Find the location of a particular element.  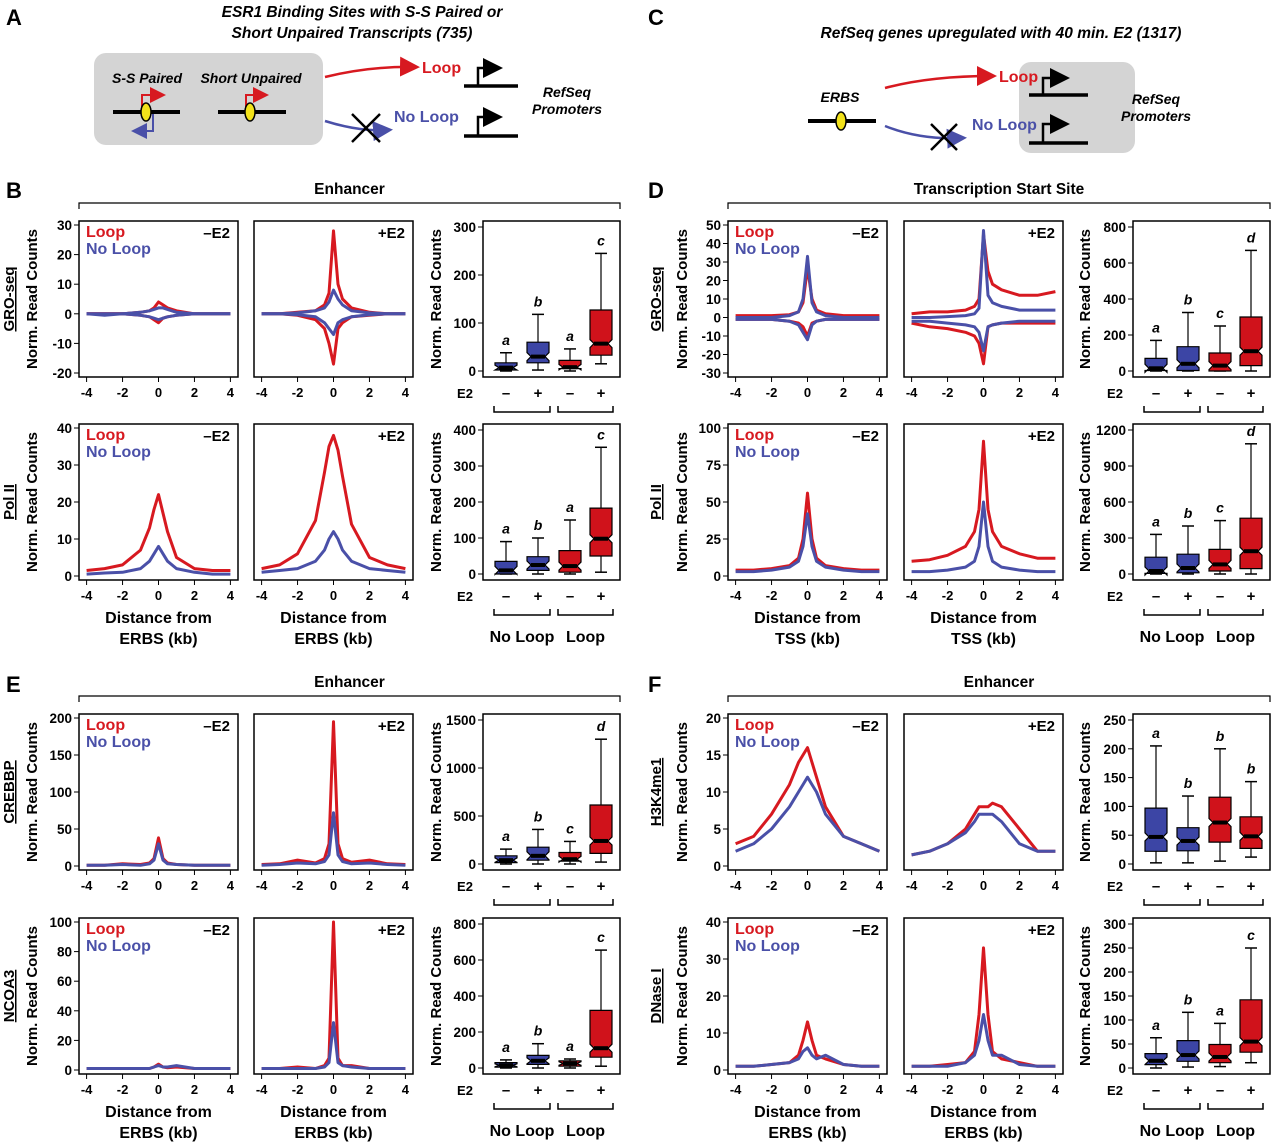

assay-label: NCOA3 is located at coordinates (9, 996).